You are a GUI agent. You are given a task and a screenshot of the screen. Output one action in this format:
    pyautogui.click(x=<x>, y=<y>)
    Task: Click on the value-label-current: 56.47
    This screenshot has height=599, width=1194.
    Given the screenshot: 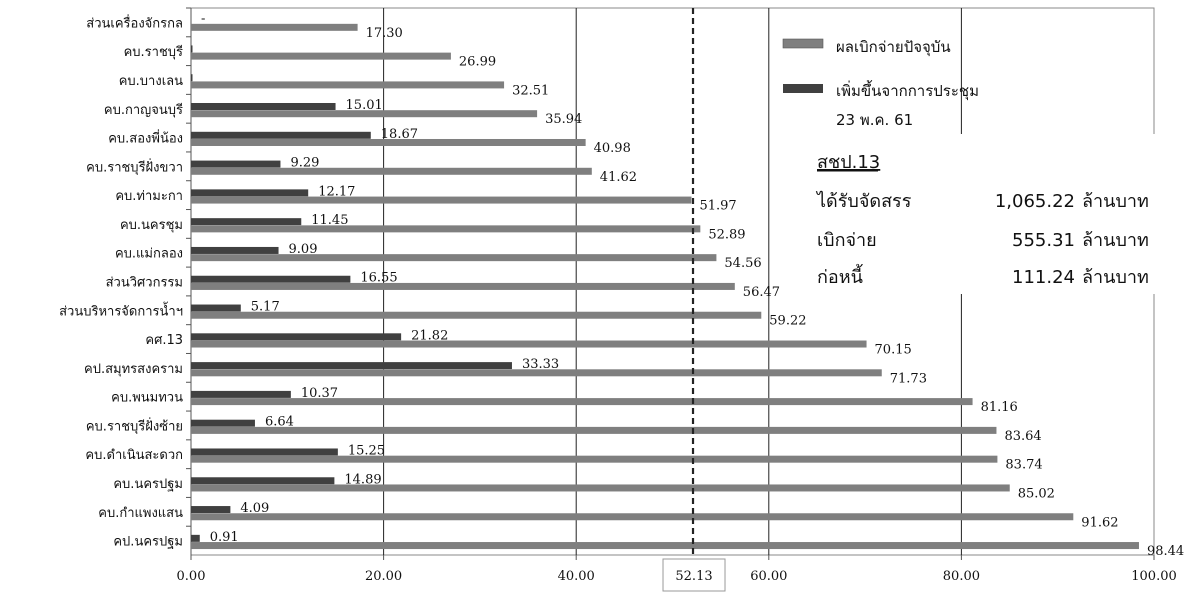 What is the action you would take?
    pyautogui.click(x=761, y=292)
    